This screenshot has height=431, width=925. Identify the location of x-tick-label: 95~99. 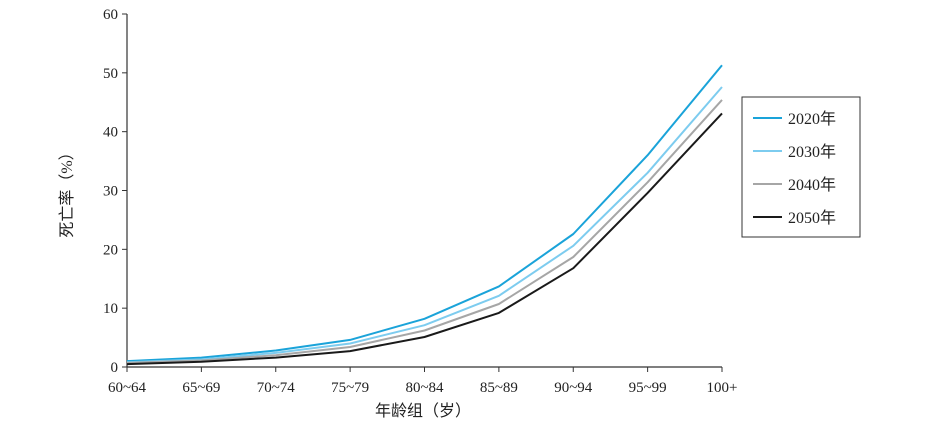
(648, 388).